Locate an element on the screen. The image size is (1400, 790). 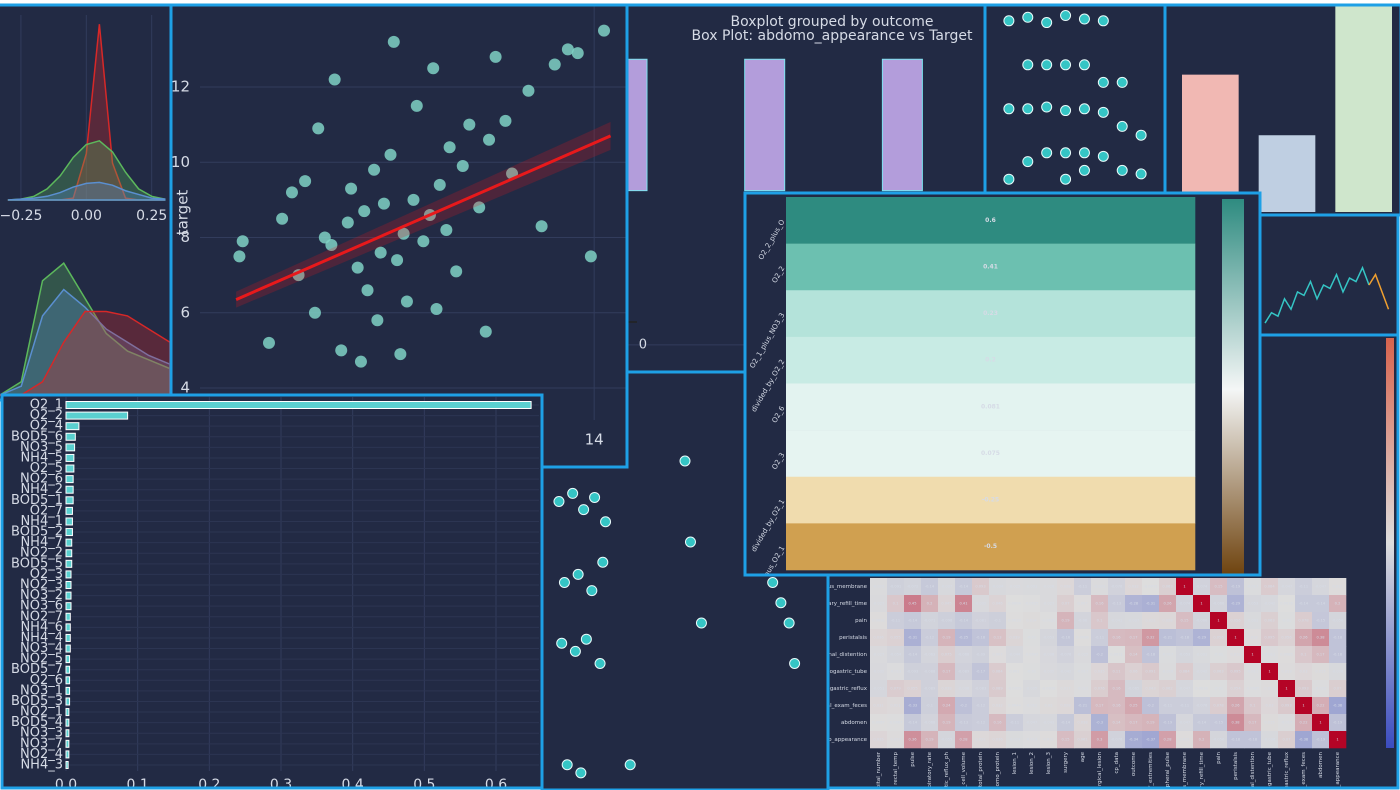
cell-label: -0.044 is located at coordinates (1015, 655).